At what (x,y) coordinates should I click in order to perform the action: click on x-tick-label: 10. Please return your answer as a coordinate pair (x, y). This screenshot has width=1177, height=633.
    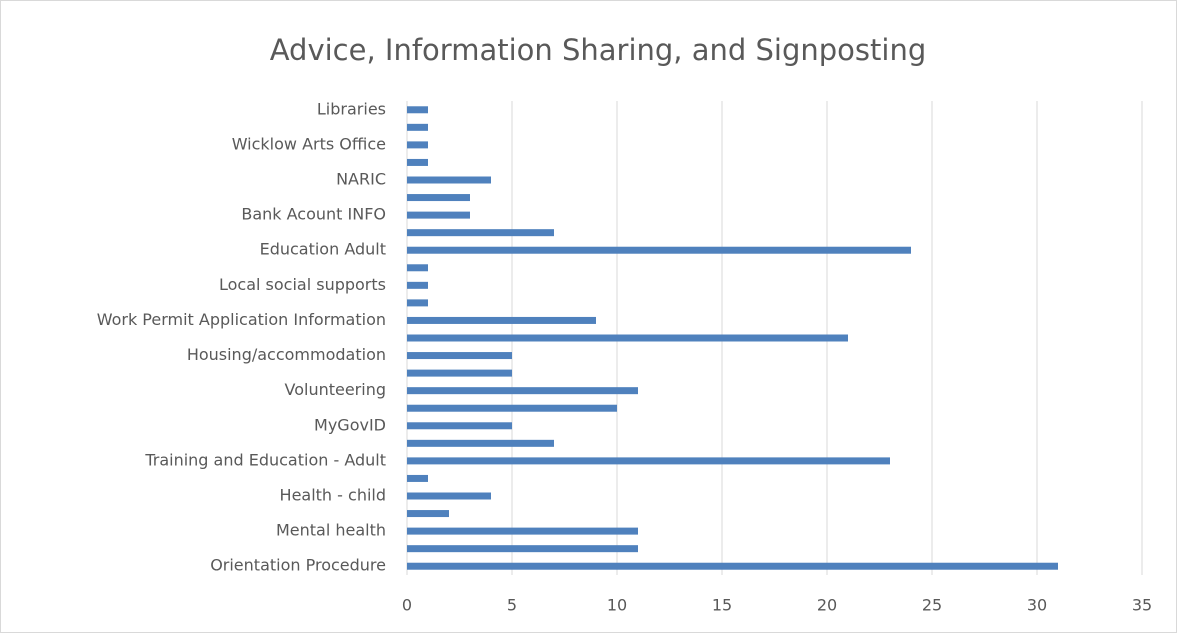
    Looking at the image, I should click on (617, 605).